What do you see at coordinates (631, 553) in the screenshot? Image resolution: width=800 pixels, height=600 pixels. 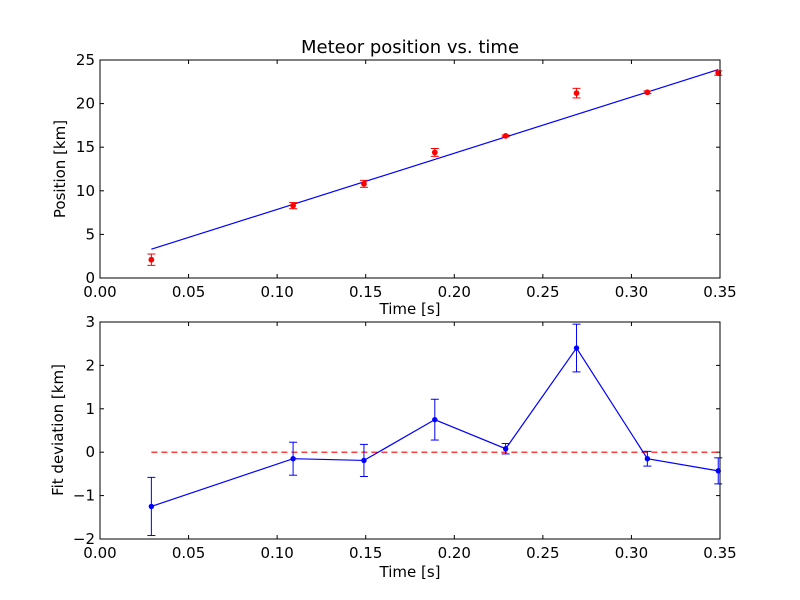 I see `fit-deviation-chart-x-tick-label: 0.30` at bounding box center [631, 553].